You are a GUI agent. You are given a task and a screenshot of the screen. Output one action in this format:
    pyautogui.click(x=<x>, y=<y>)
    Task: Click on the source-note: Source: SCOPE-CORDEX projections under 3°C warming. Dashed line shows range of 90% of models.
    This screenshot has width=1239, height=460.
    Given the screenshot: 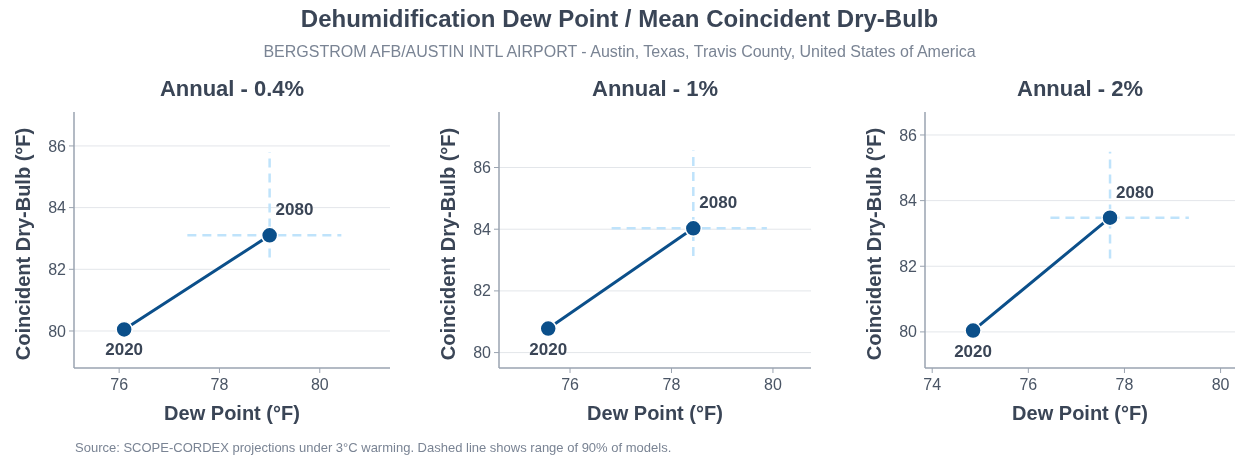 What is the action you would take?
    pyautogui.click(x=373, y=447)
    